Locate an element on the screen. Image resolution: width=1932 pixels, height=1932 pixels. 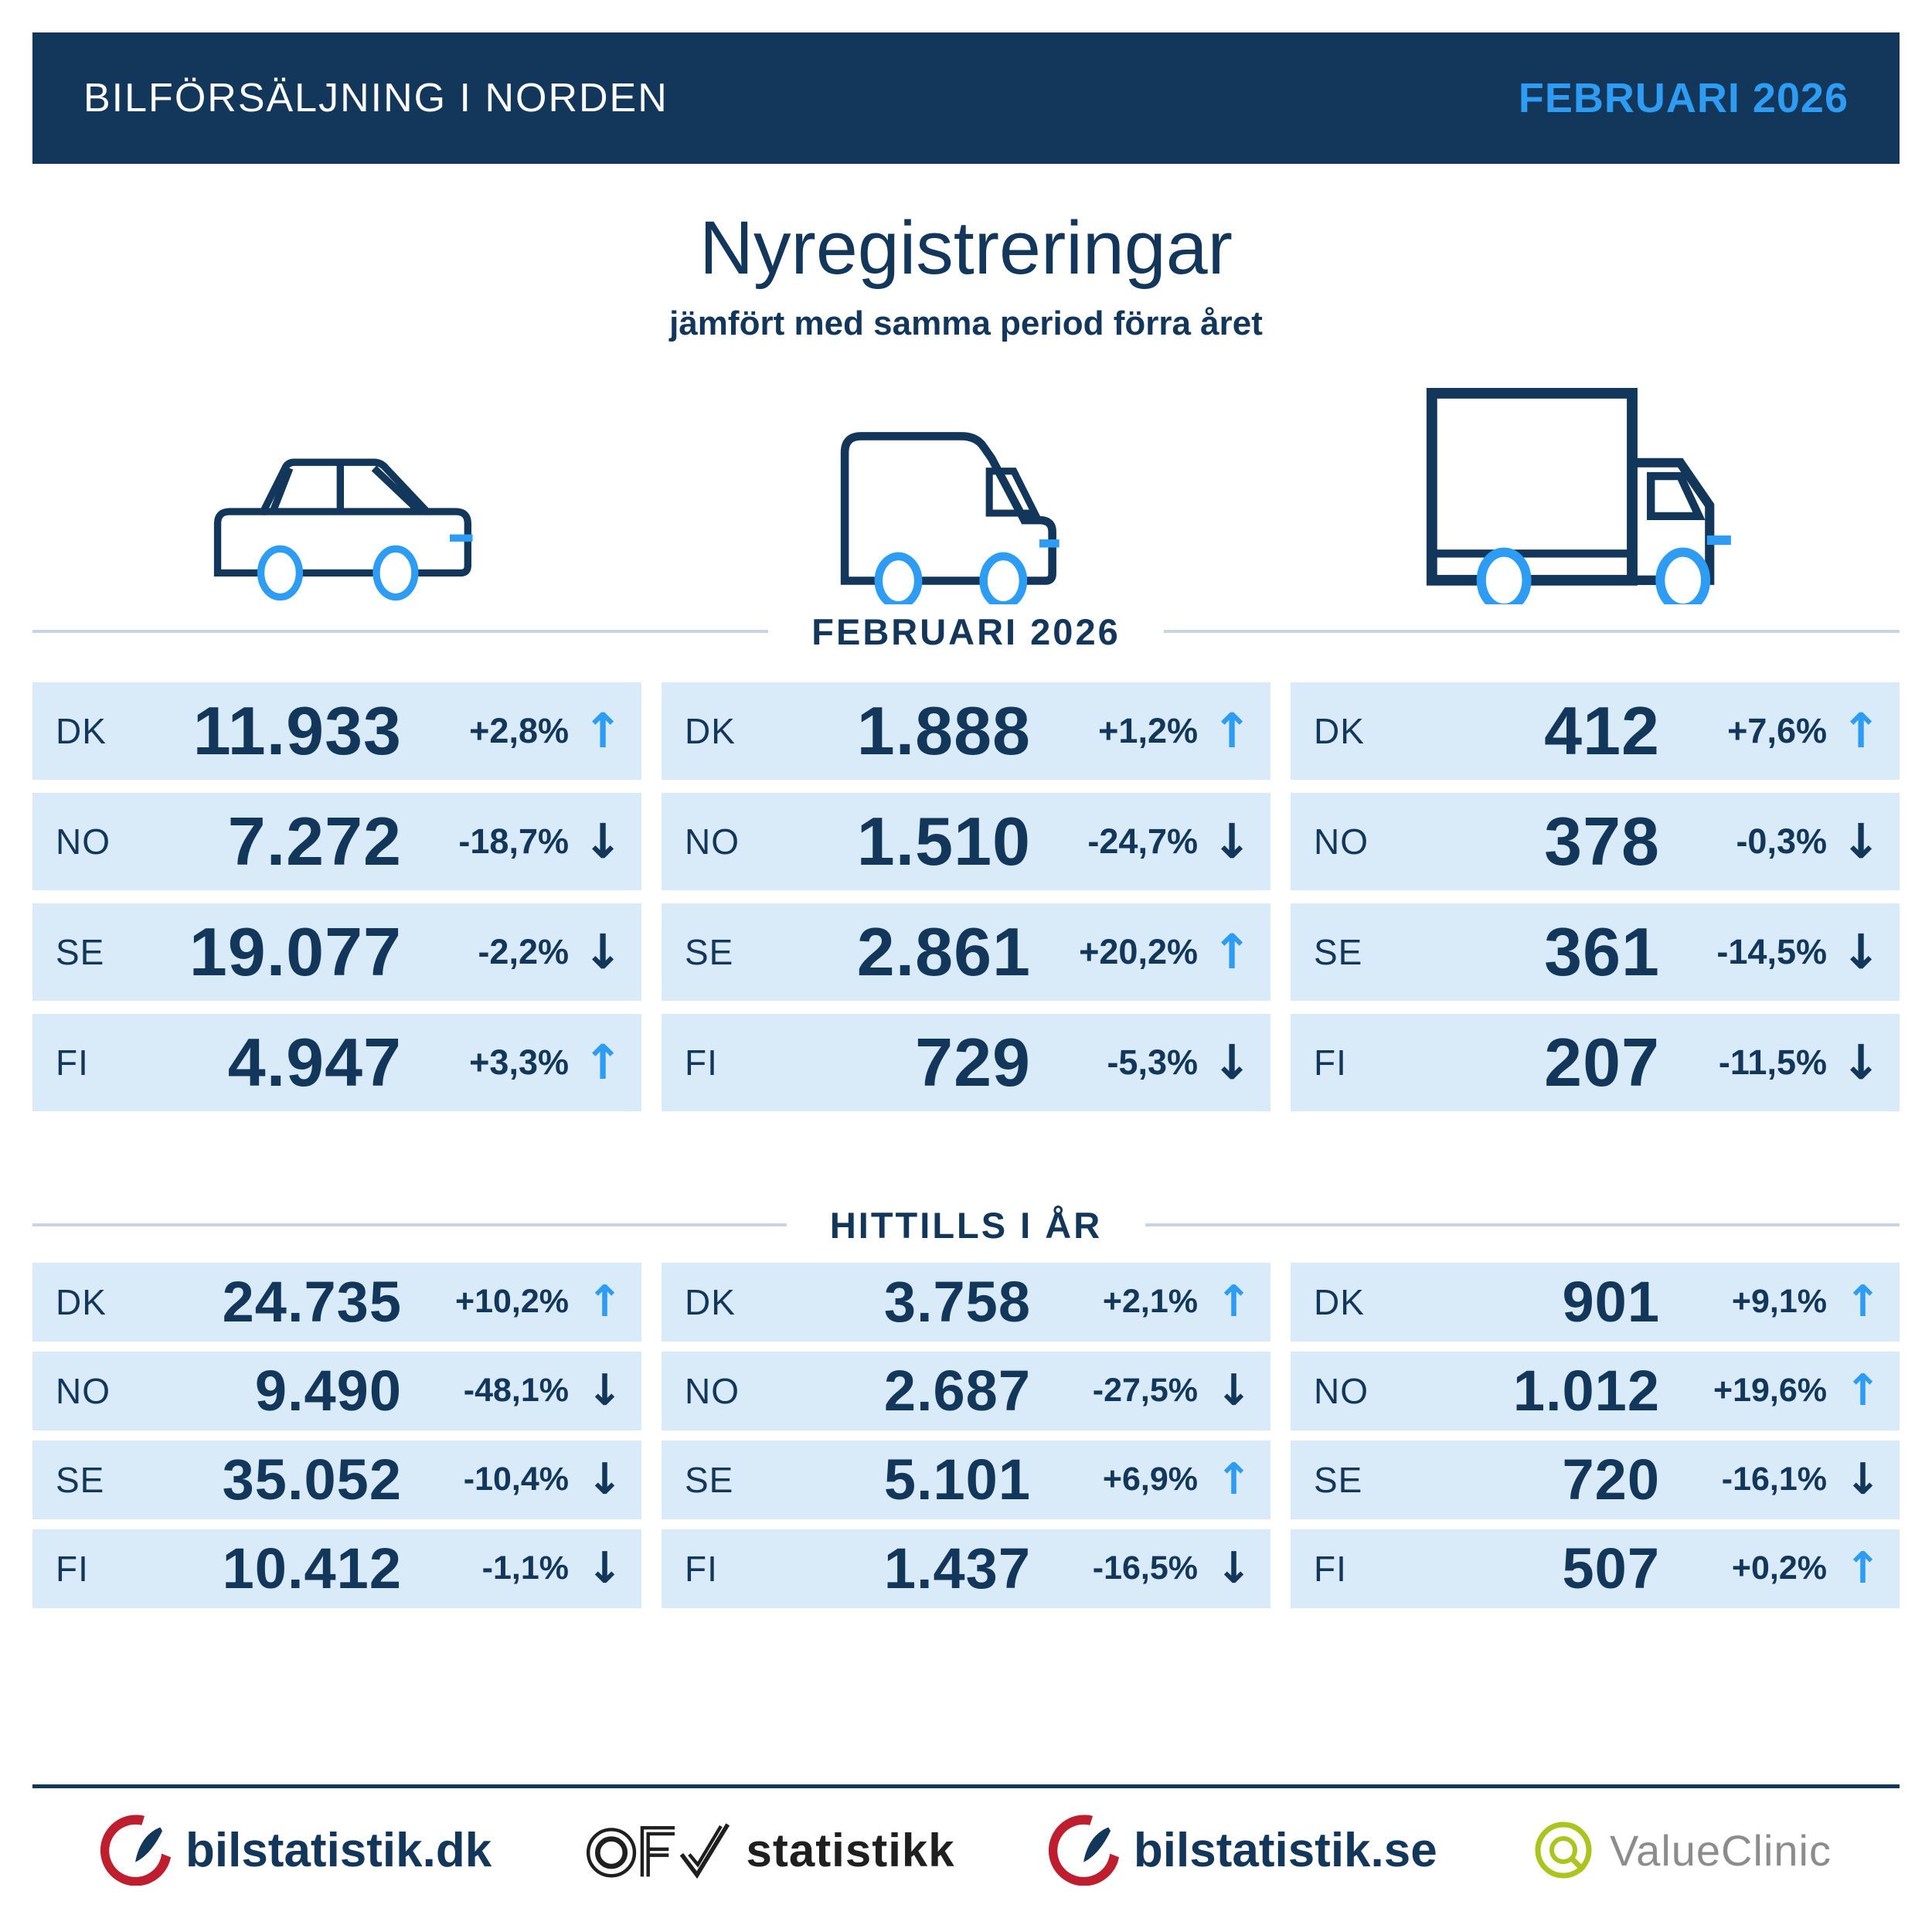
stat-row-passenger-car-se: SE 35.052 -10,4% ↓ is located at coordinates (337, 1480).